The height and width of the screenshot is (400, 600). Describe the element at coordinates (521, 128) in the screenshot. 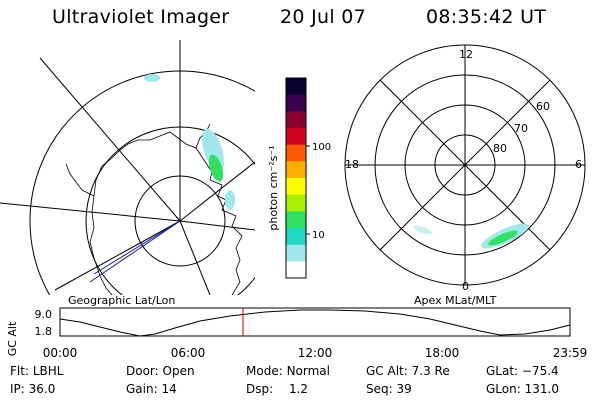

I see `mlat-label: 70` at that location.